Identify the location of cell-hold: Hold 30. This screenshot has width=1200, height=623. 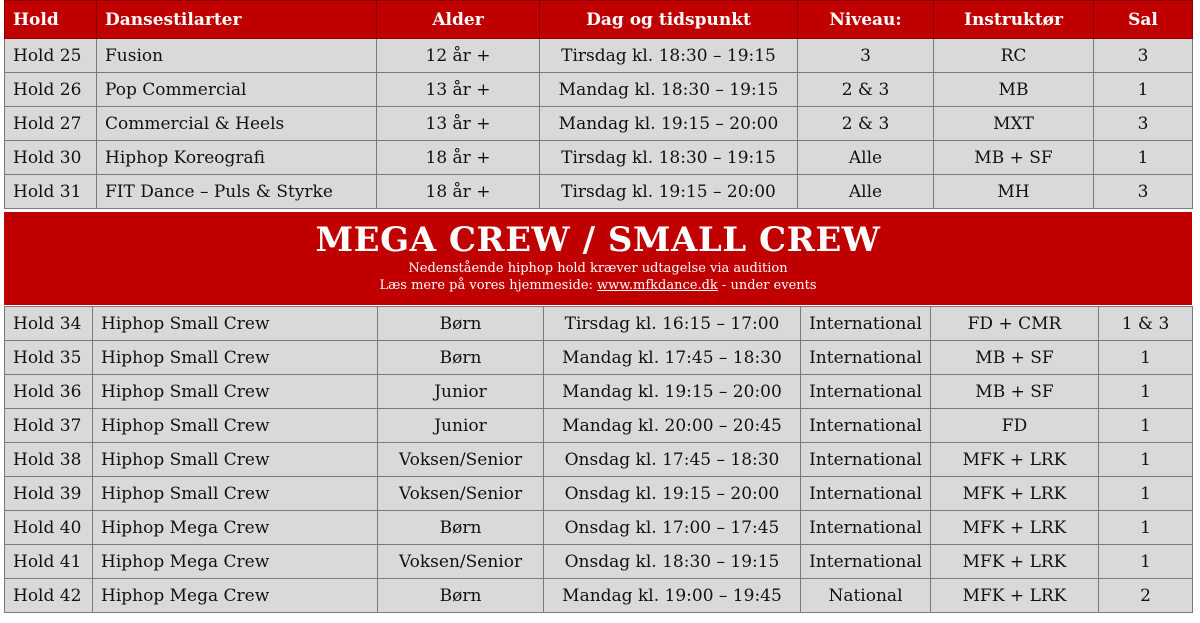
(50, 157).